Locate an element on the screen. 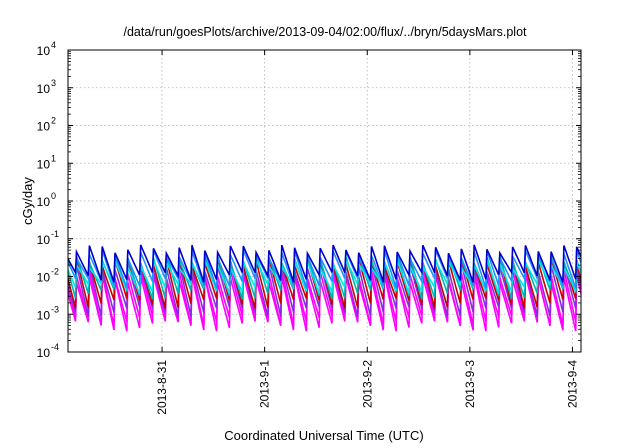 Image resolution: width=640 pixels, height=448 pixels. y-tick-exponent: 2 is located at coordinates (53, 121).